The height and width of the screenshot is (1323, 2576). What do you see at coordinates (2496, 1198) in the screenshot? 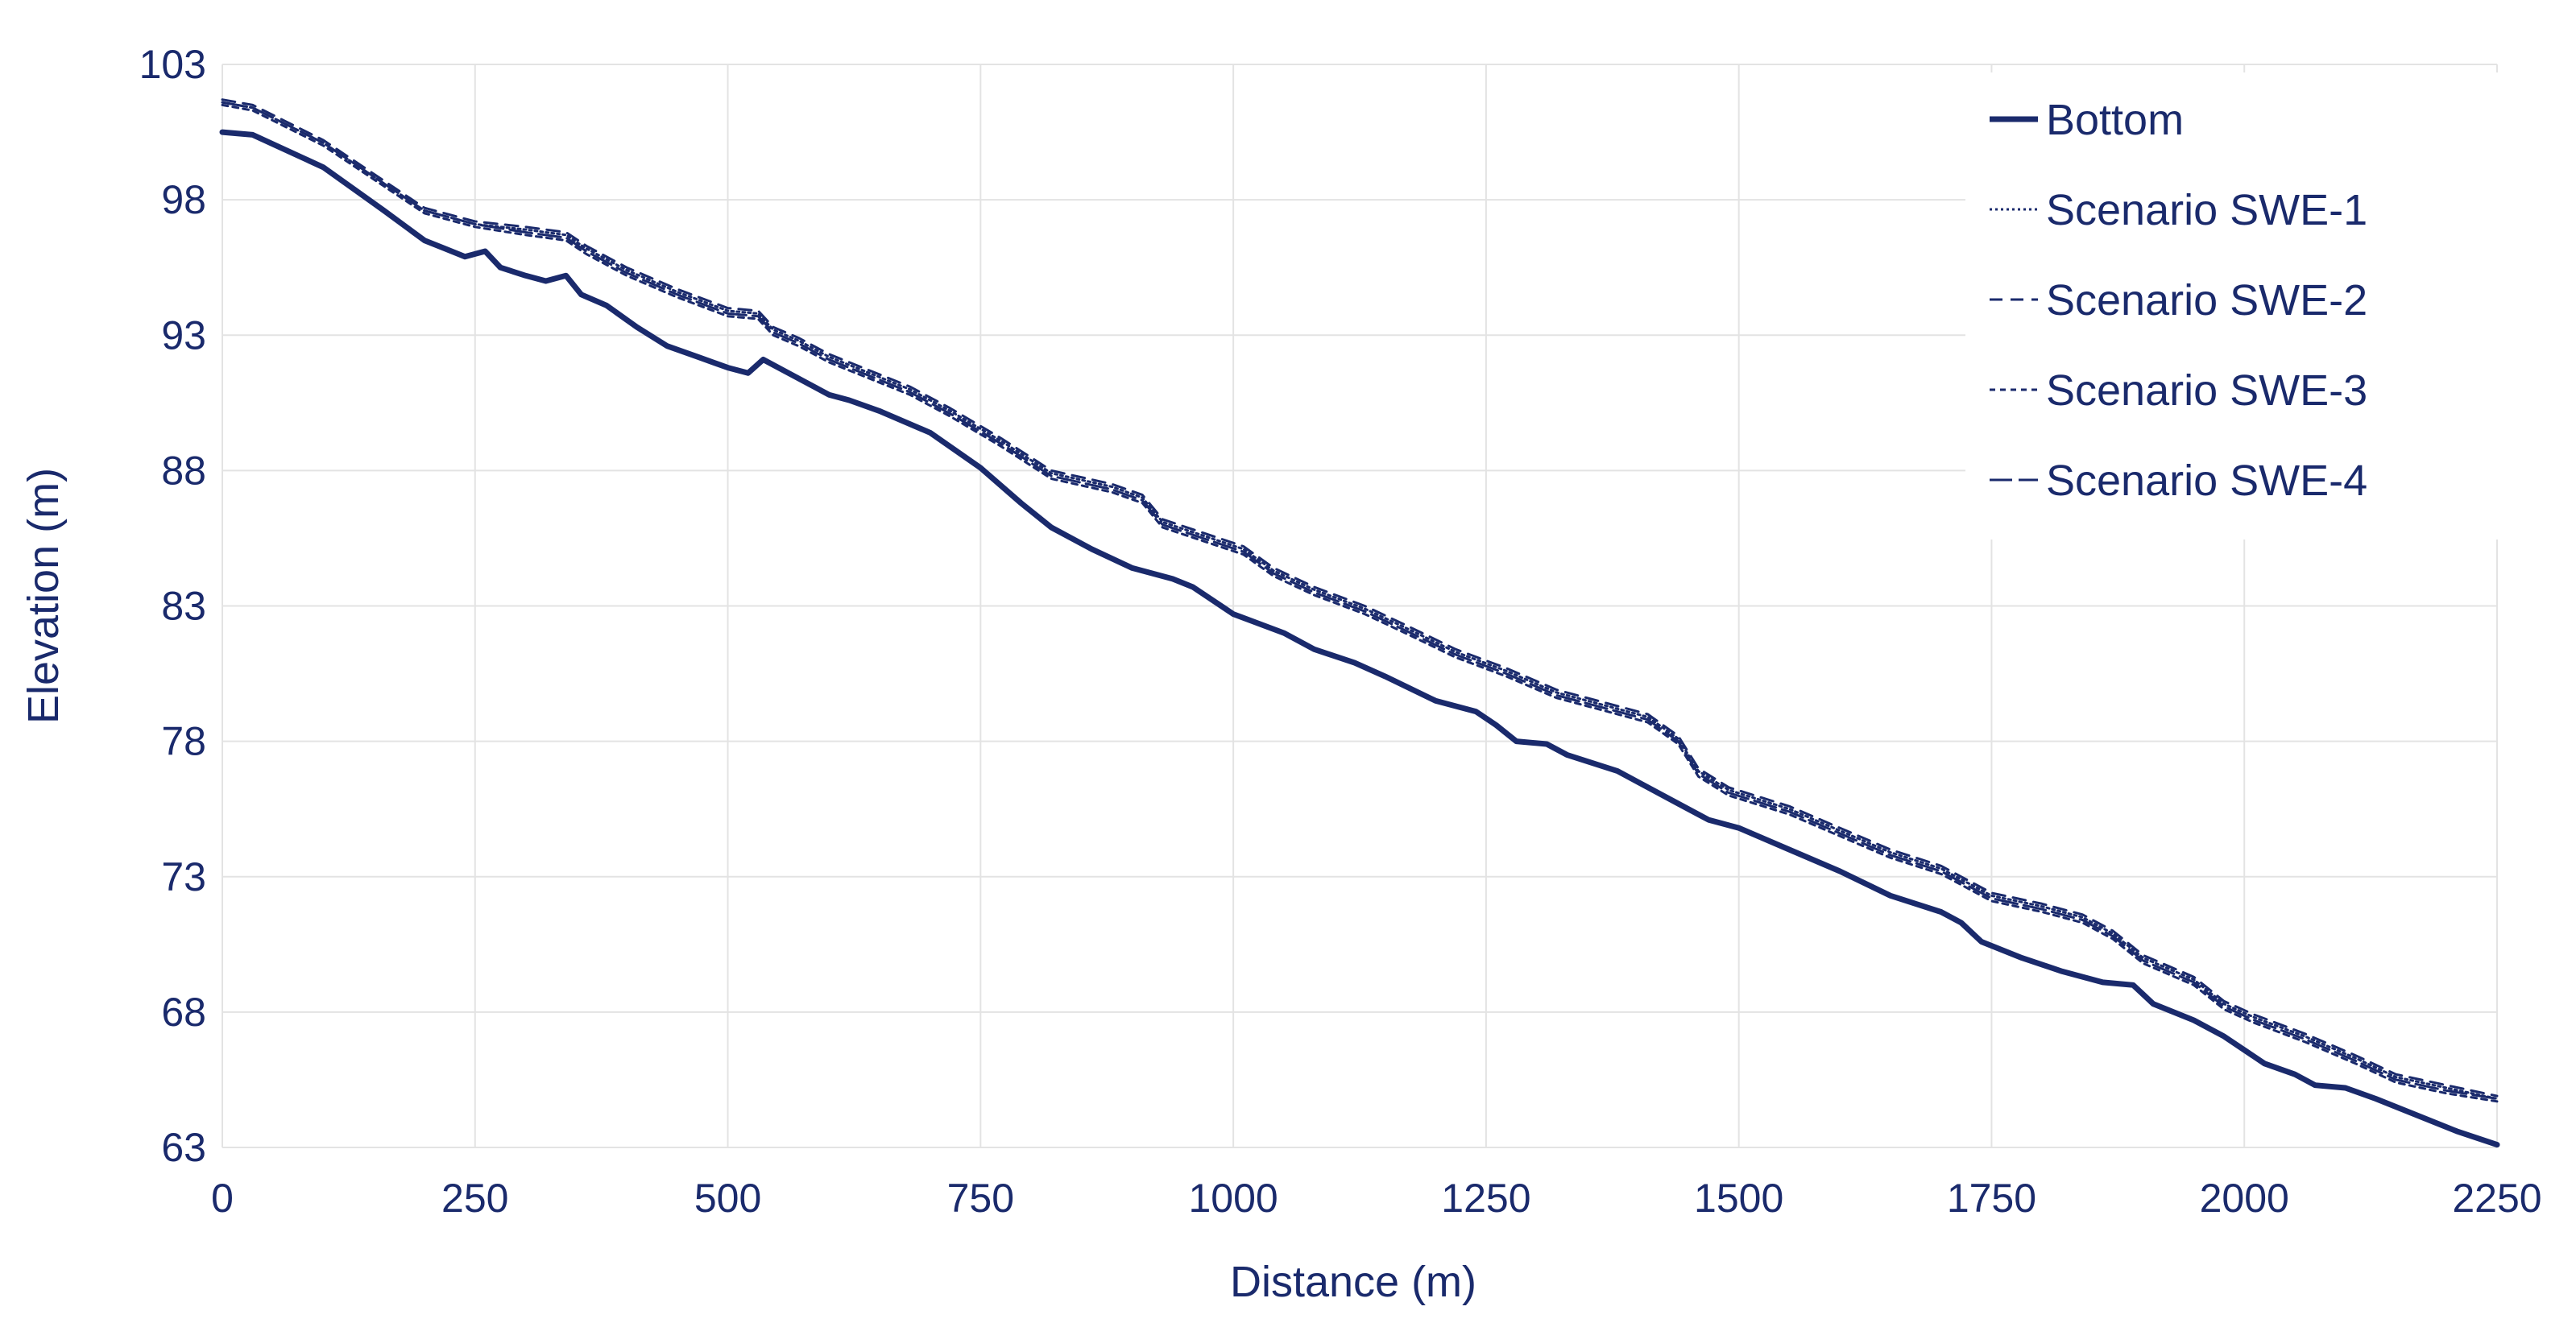
I see `x-tick-label: 2250` at bounding box center [2496, 1198].